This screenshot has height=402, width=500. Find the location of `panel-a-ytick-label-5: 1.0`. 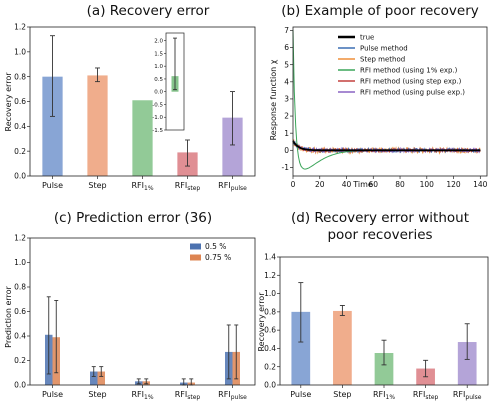

panel-a-ytick-label-5: 1.0 is located at coordinates (20, 51).